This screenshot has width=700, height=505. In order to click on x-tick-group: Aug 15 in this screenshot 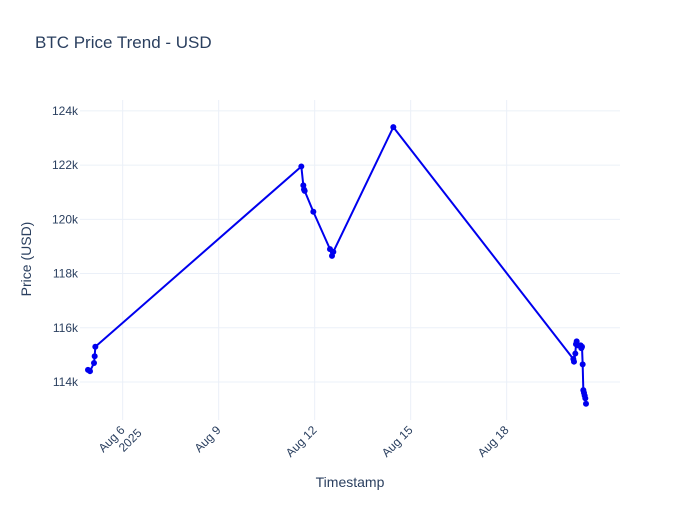, I will do `click(397, 441)`.